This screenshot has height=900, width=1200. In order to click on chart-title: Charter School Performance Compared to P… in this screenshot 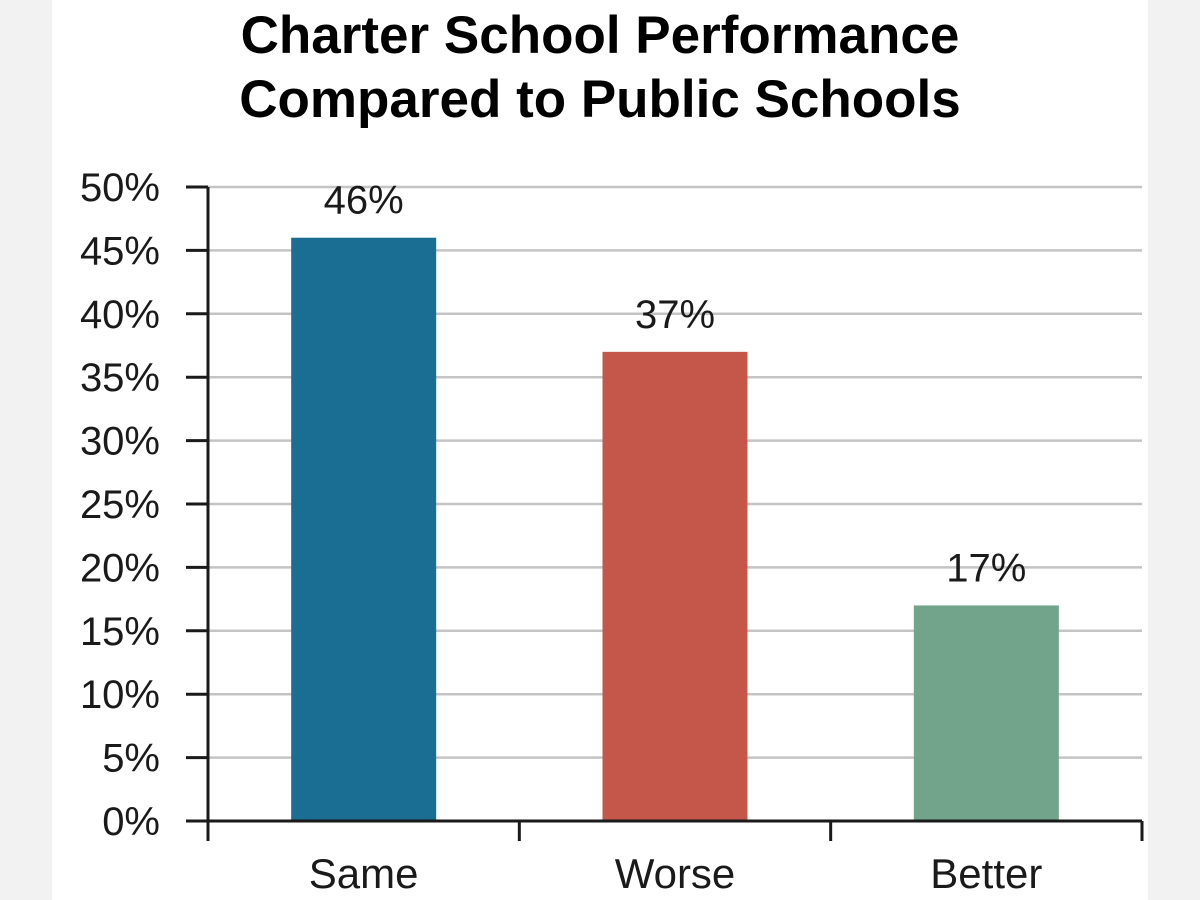, I will do `click(600, 68)`.